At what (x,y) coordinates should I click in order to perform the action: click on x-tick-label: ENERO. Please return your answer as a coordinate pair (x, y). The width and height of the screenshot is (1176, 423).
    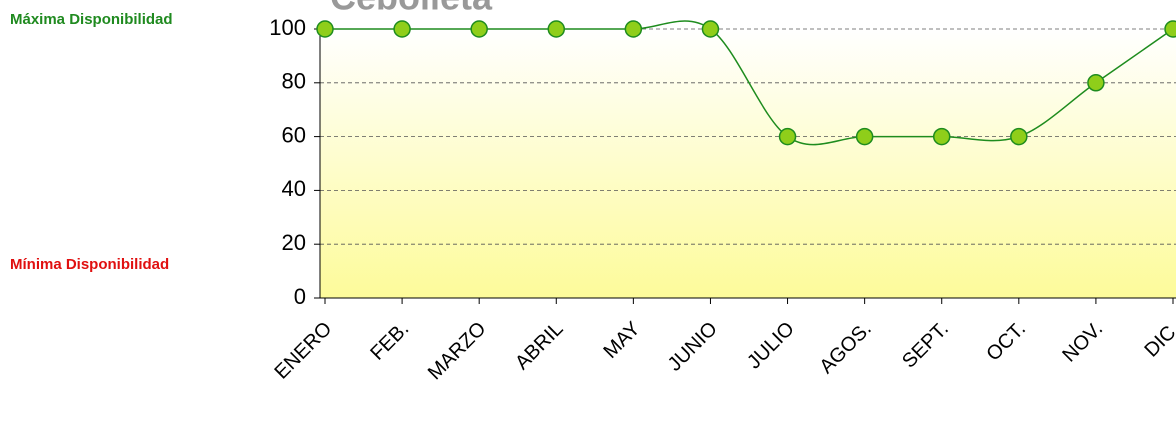
    Looking at the image, I should click on (303, 351).